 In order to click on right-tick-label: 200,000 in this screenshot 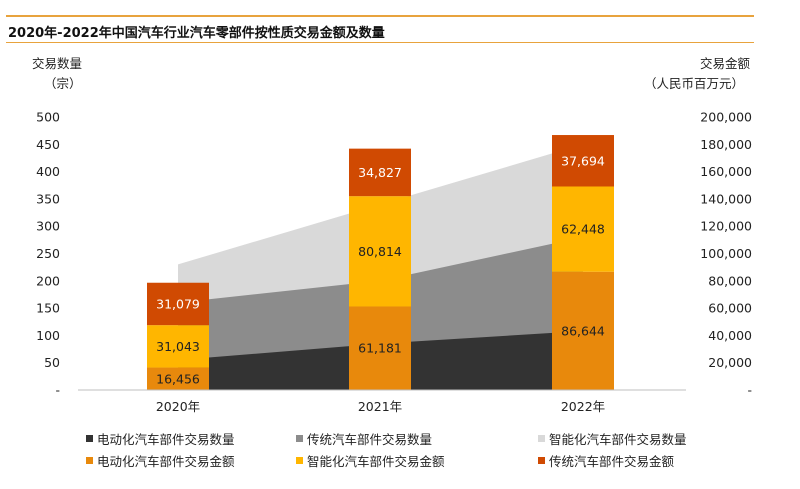, I will do `click(726, 117)`.